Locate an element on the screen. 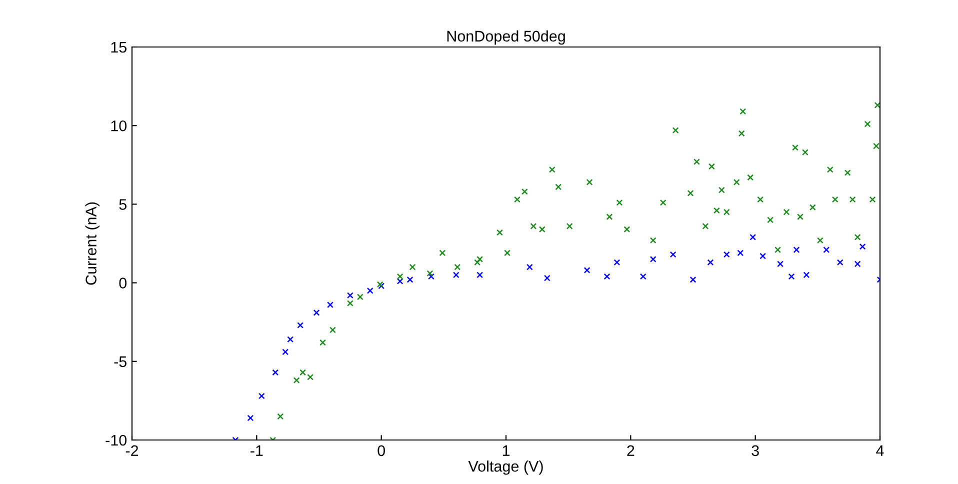 The height and width of the screenshot is (484, 958). x-tick-label: 3 is located at coordinates (755, 450).